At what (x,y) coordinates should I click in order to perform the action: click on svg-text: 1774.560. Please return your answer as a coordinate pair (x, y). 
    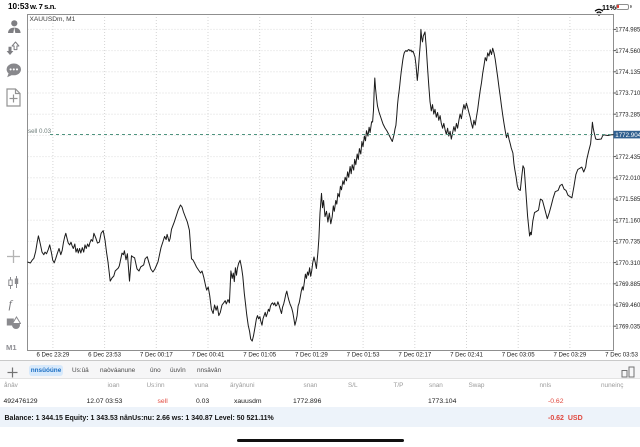
    Looking at the image, I should click on (627, 52).